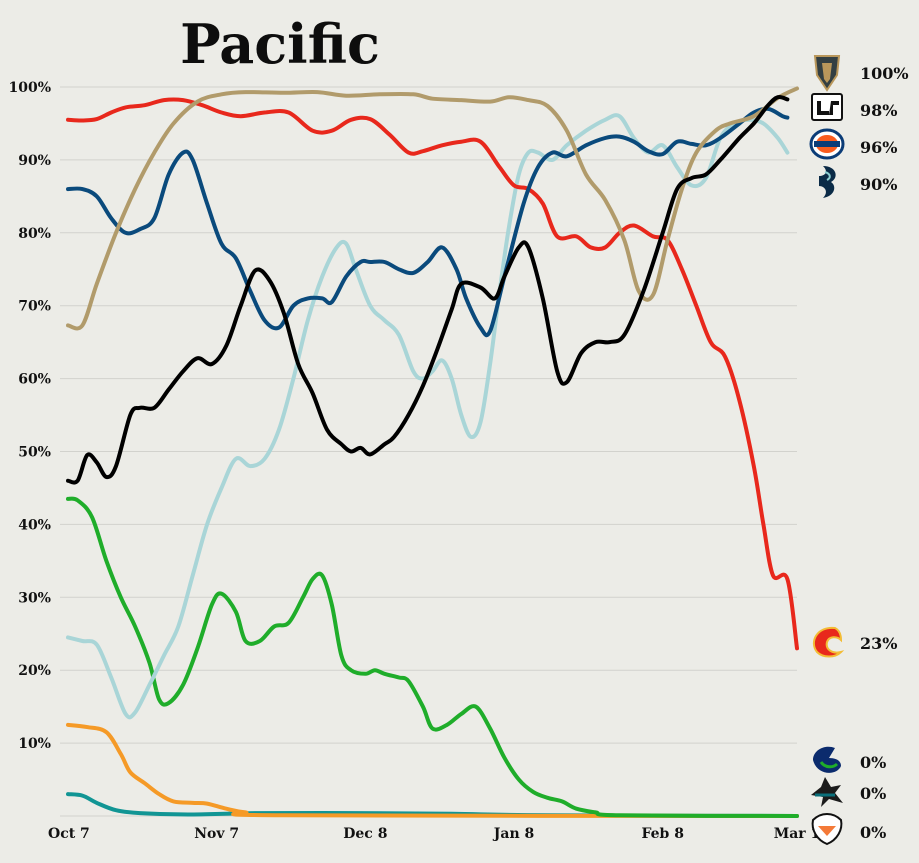  What do you see at coordinates (34, 598) in the screenshot?
I see `y-tick-label: 30%` at bounding box center [34, 598].